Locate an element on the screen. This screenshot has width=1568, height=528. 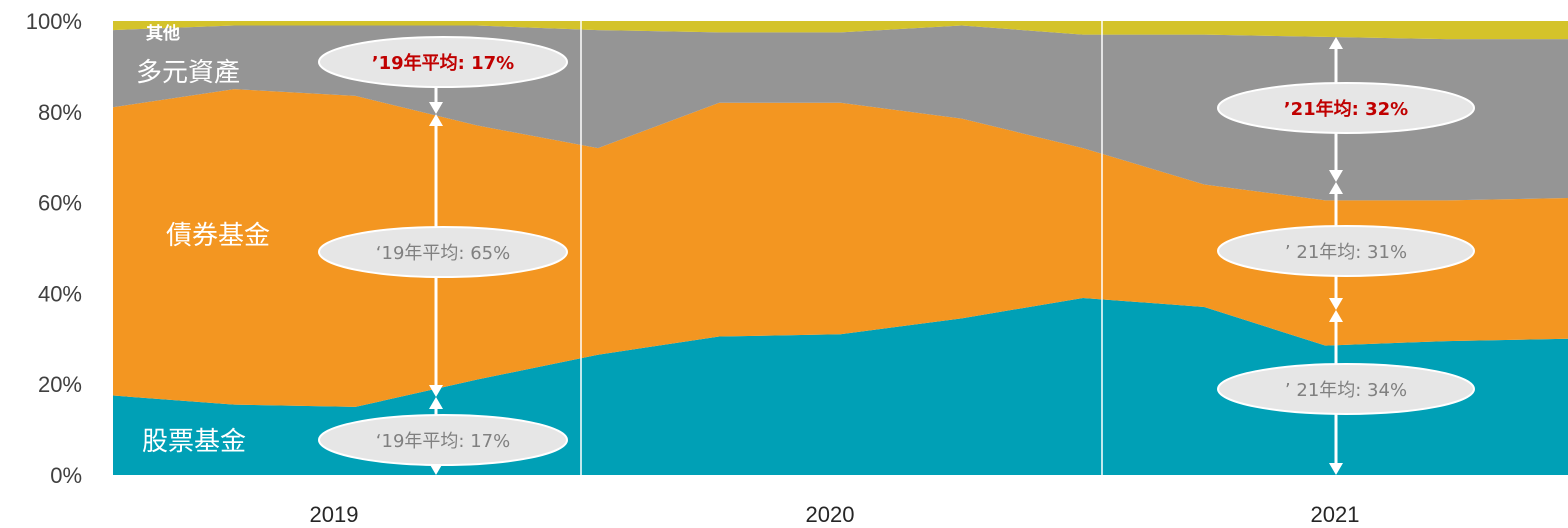
callout-text: ’19年平均: 17% is located at coordinates (443, 63).